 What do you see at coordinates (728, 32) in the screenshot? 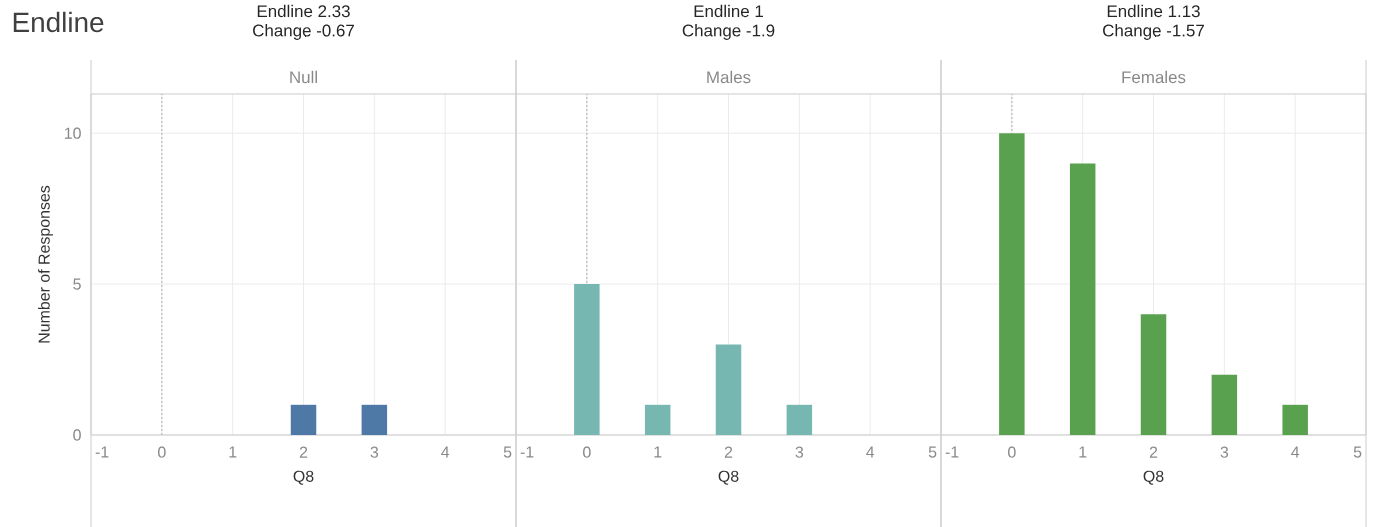
I see `text: Change -1.9` at bounding box center [728, 32].